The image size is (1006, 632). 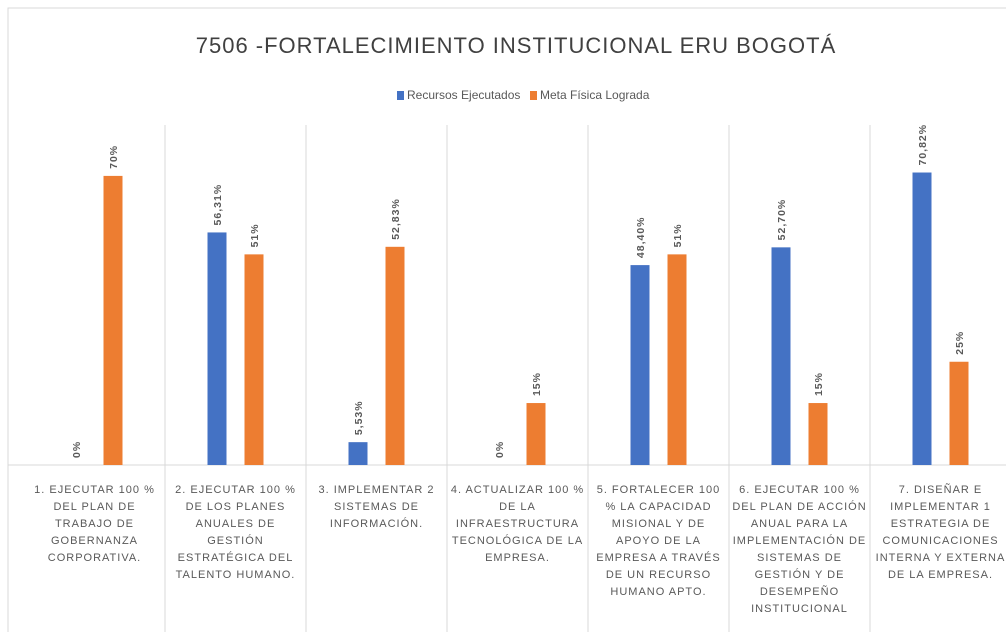 What do you see at coordinates (960, 343) in the screenshot?
I see `data-label: 25%` at bounding box center [960, 343].